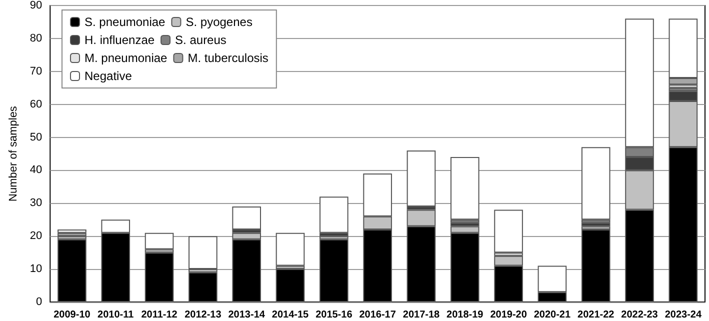 This screenshot has width=709, height=321. I want to click on x-tick-label: 2012-13, so click(203, 315).